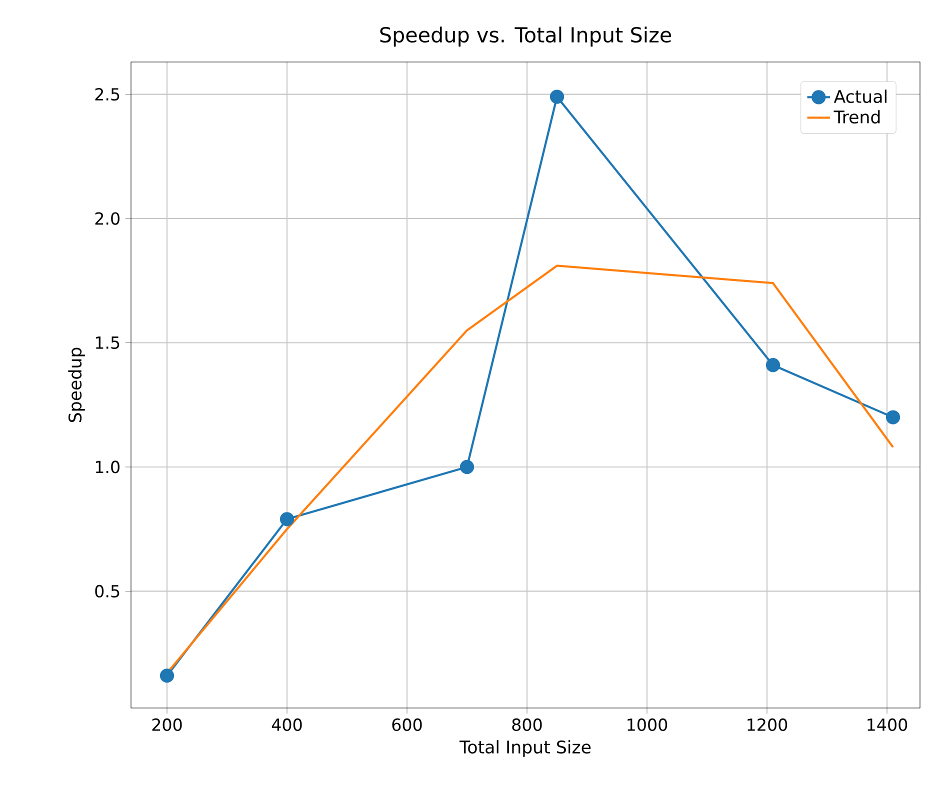 The image size is (933, 799). Describe the element at coordinates (888, 724) in the screenshot. I see `x-tick-label: 1400` at that location.